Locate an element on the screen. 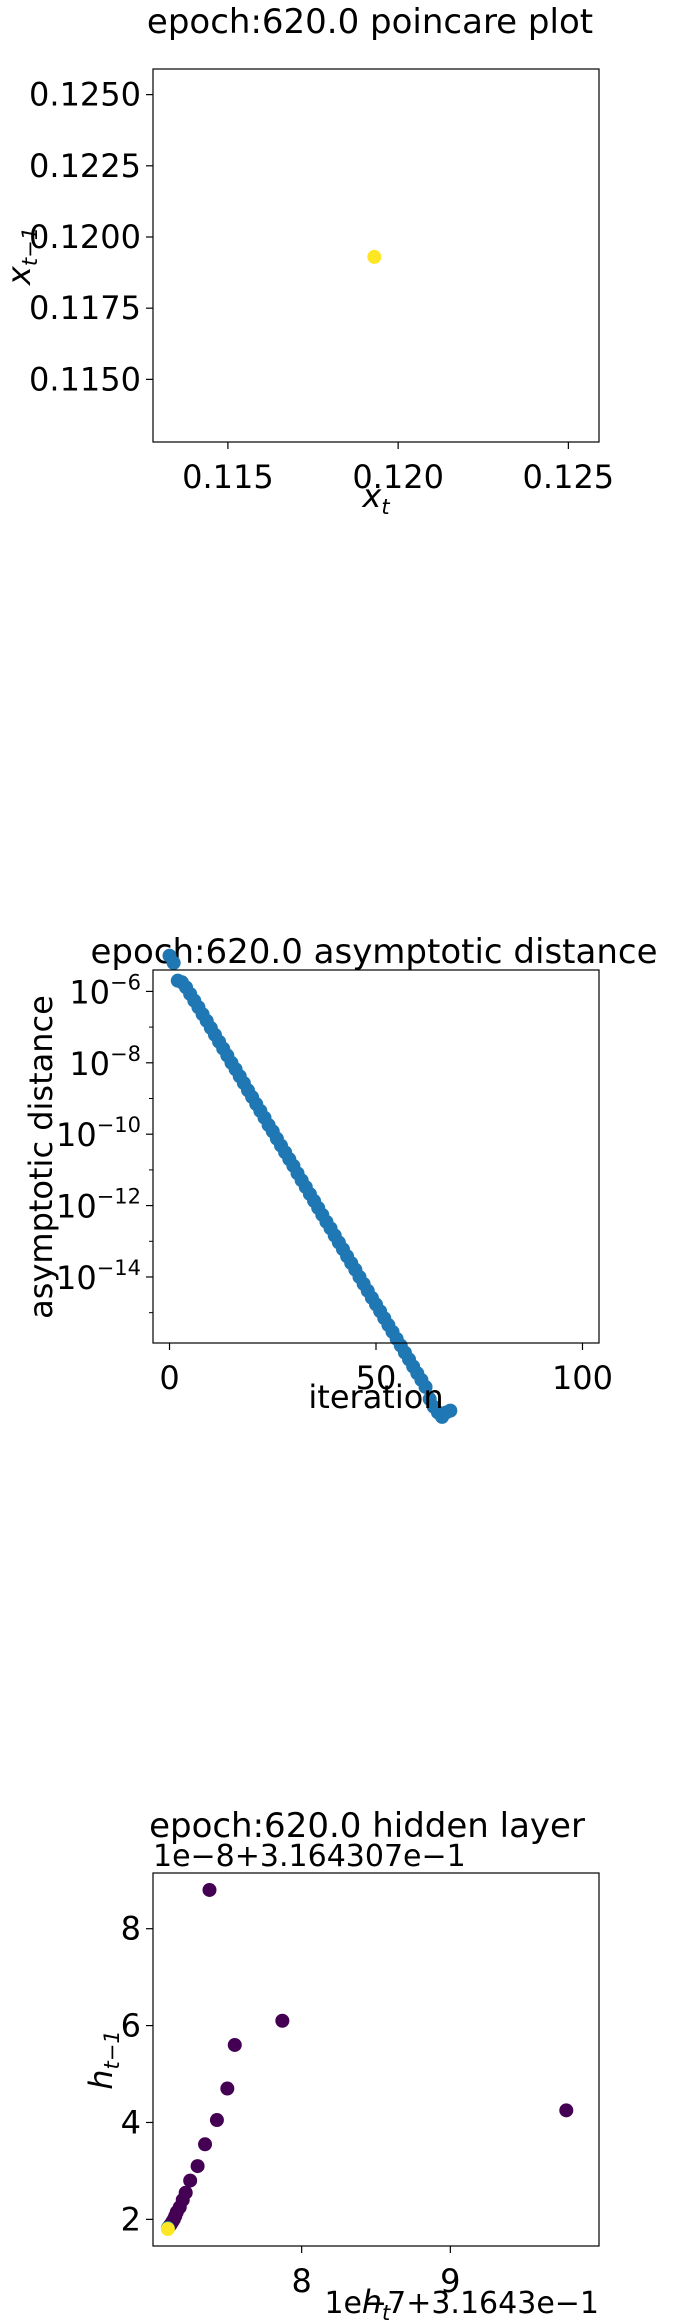 This screenshot has height=2323, width=682. chart-title: epoch:620.0 hidden layer is located at coordinates (367, 1826).